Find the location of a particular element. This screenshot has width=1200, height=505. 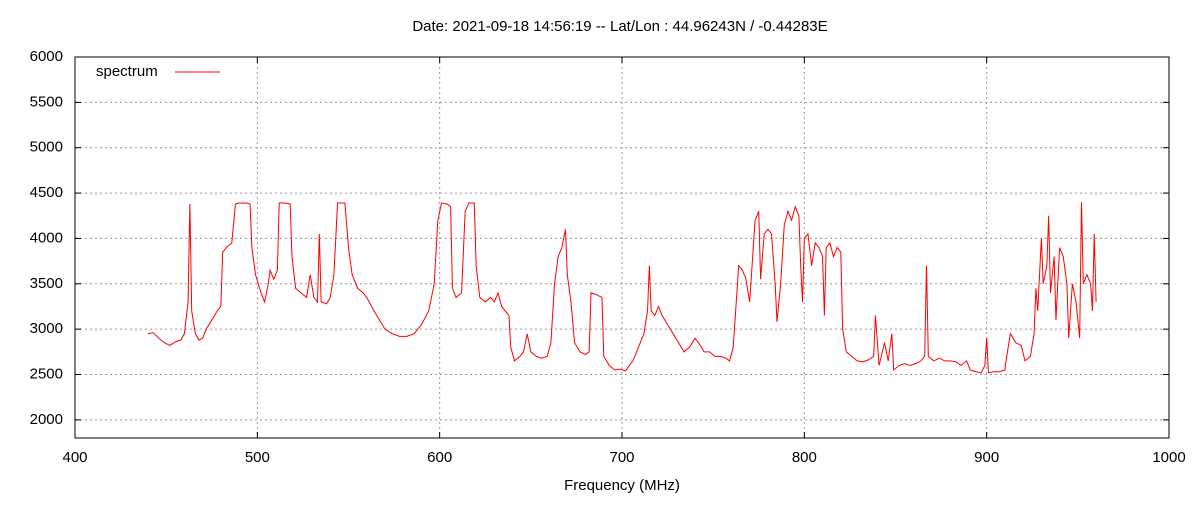

x-axis-label: Frequency (MHz) is located at coordinates (622, 485).